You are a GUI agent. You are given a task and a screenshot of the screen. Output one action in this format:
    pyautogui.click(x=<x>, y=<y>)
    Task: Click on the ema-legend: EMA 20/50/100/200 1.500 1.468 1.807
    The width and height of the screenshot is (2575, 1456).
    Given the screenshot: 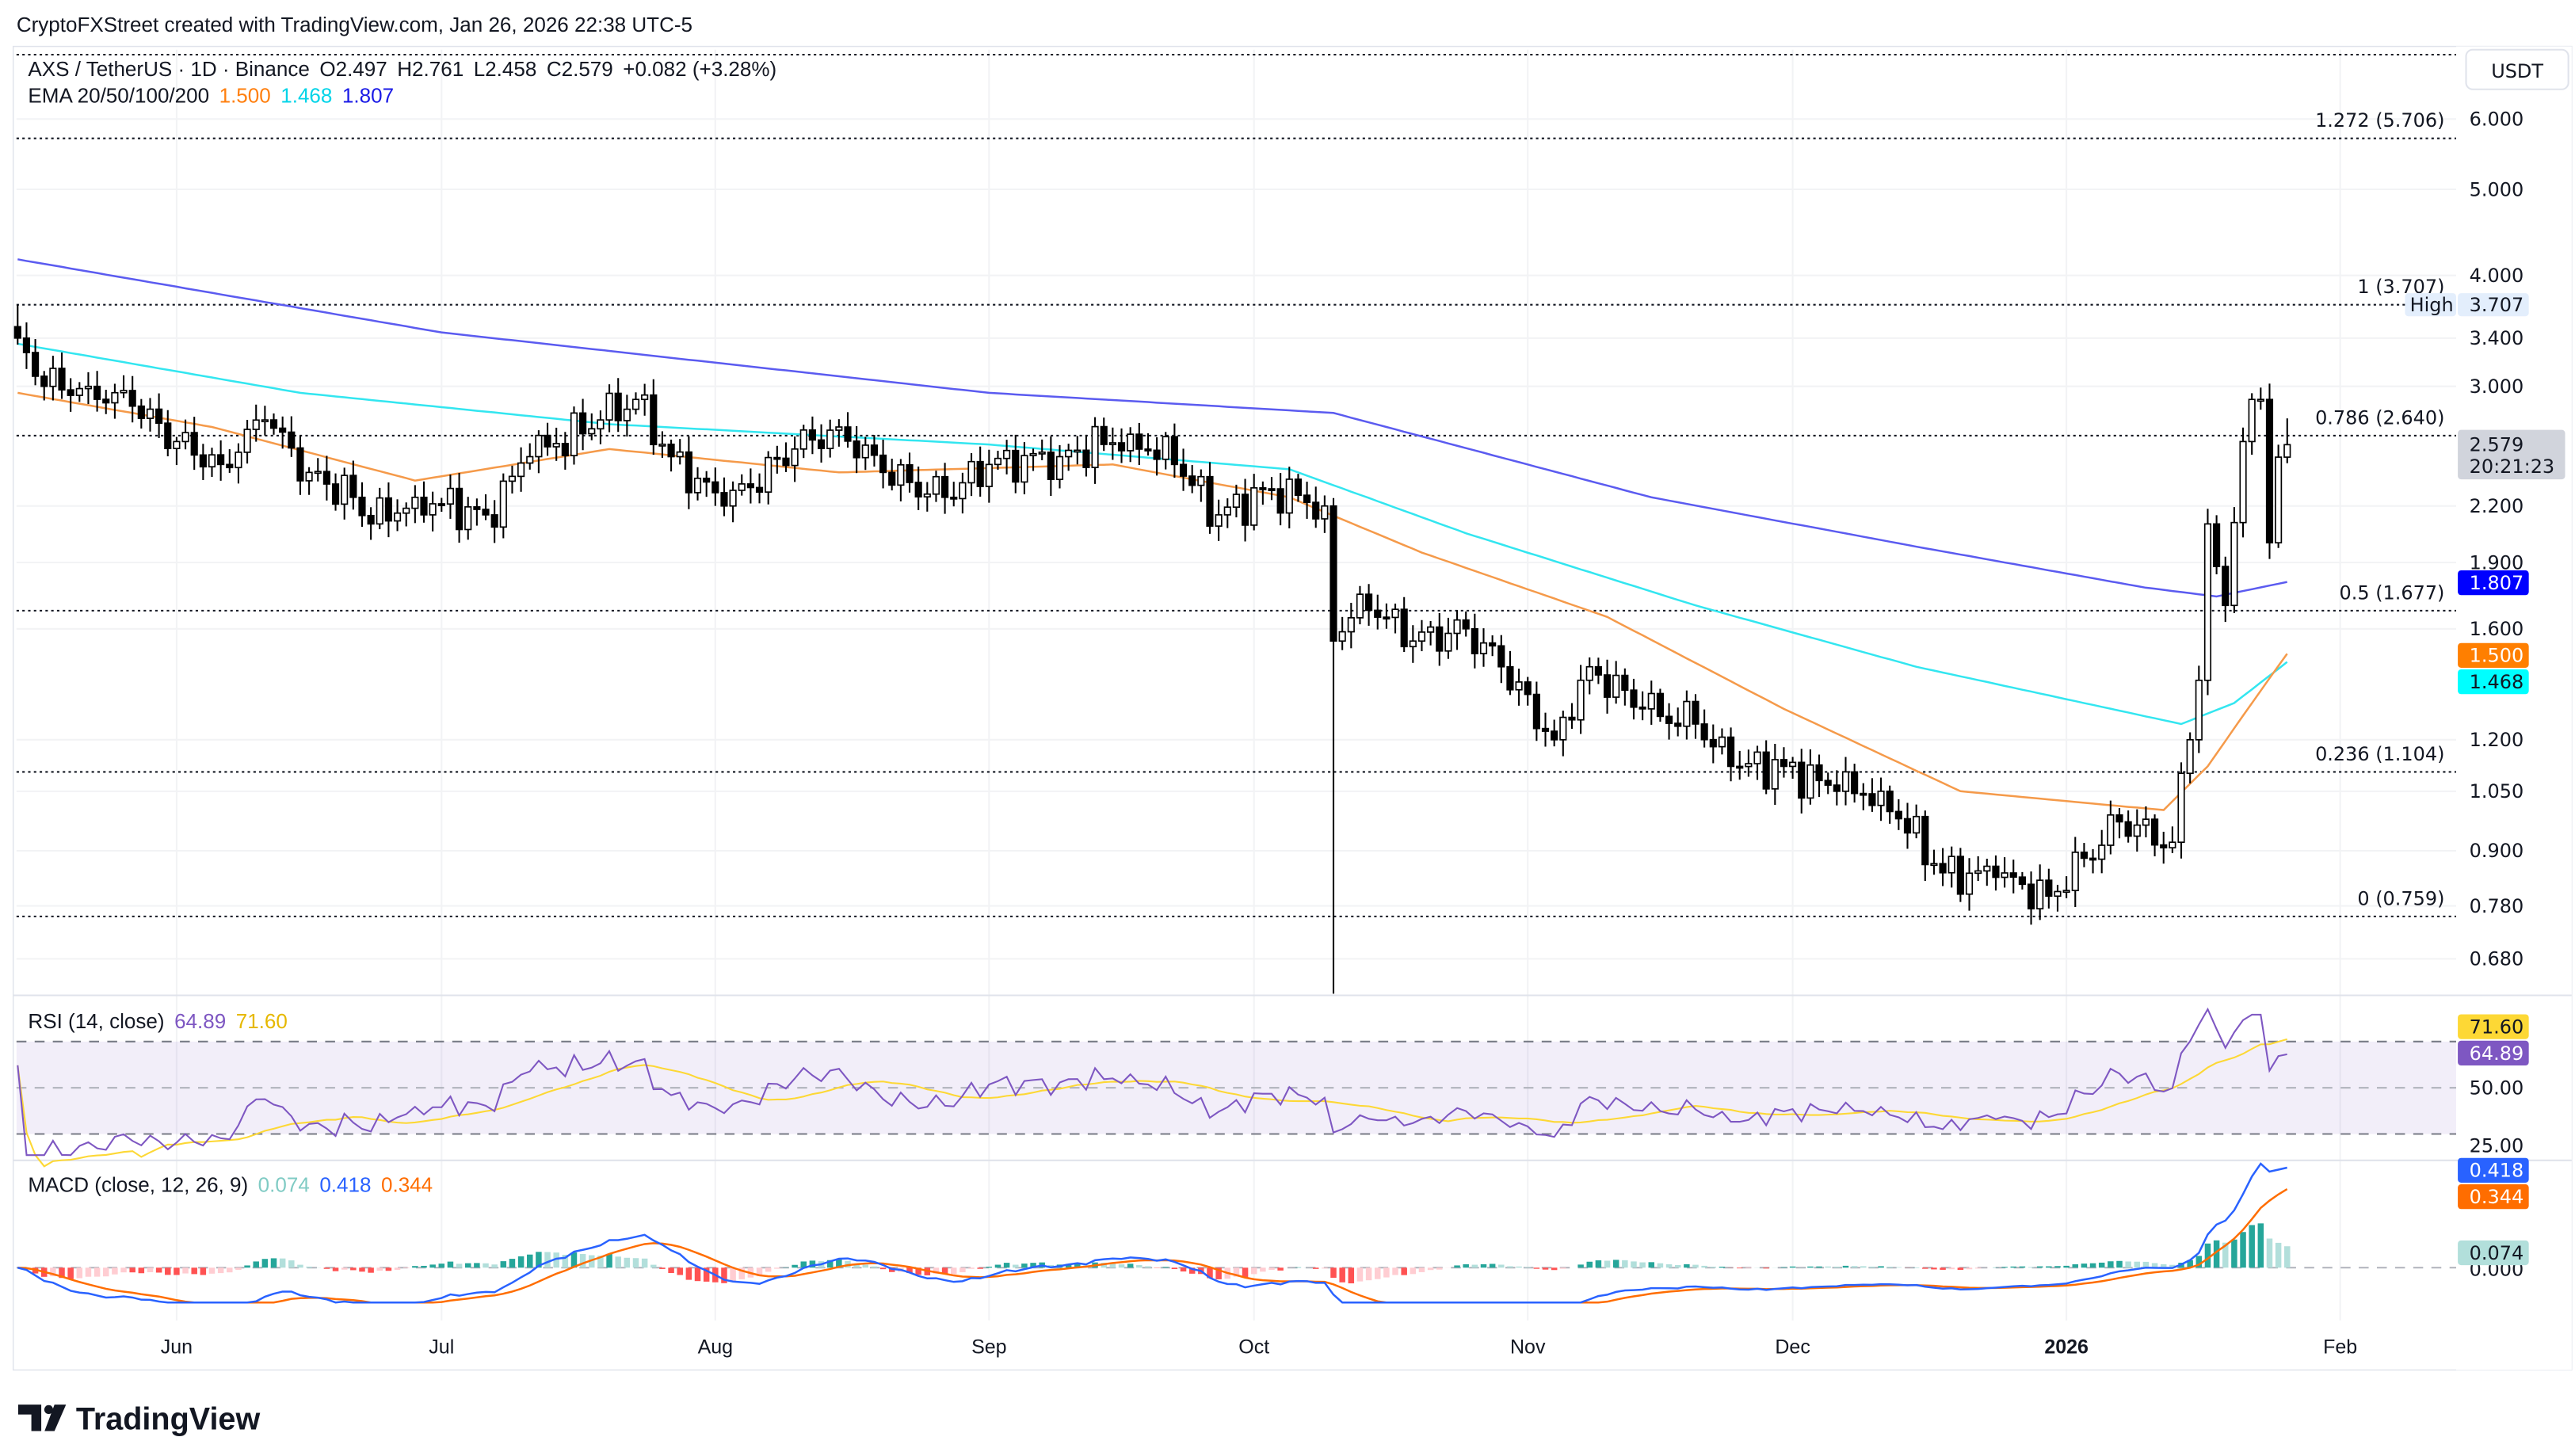 What is the action you would take?
    pyautogui.click(x=211, y=95)
    